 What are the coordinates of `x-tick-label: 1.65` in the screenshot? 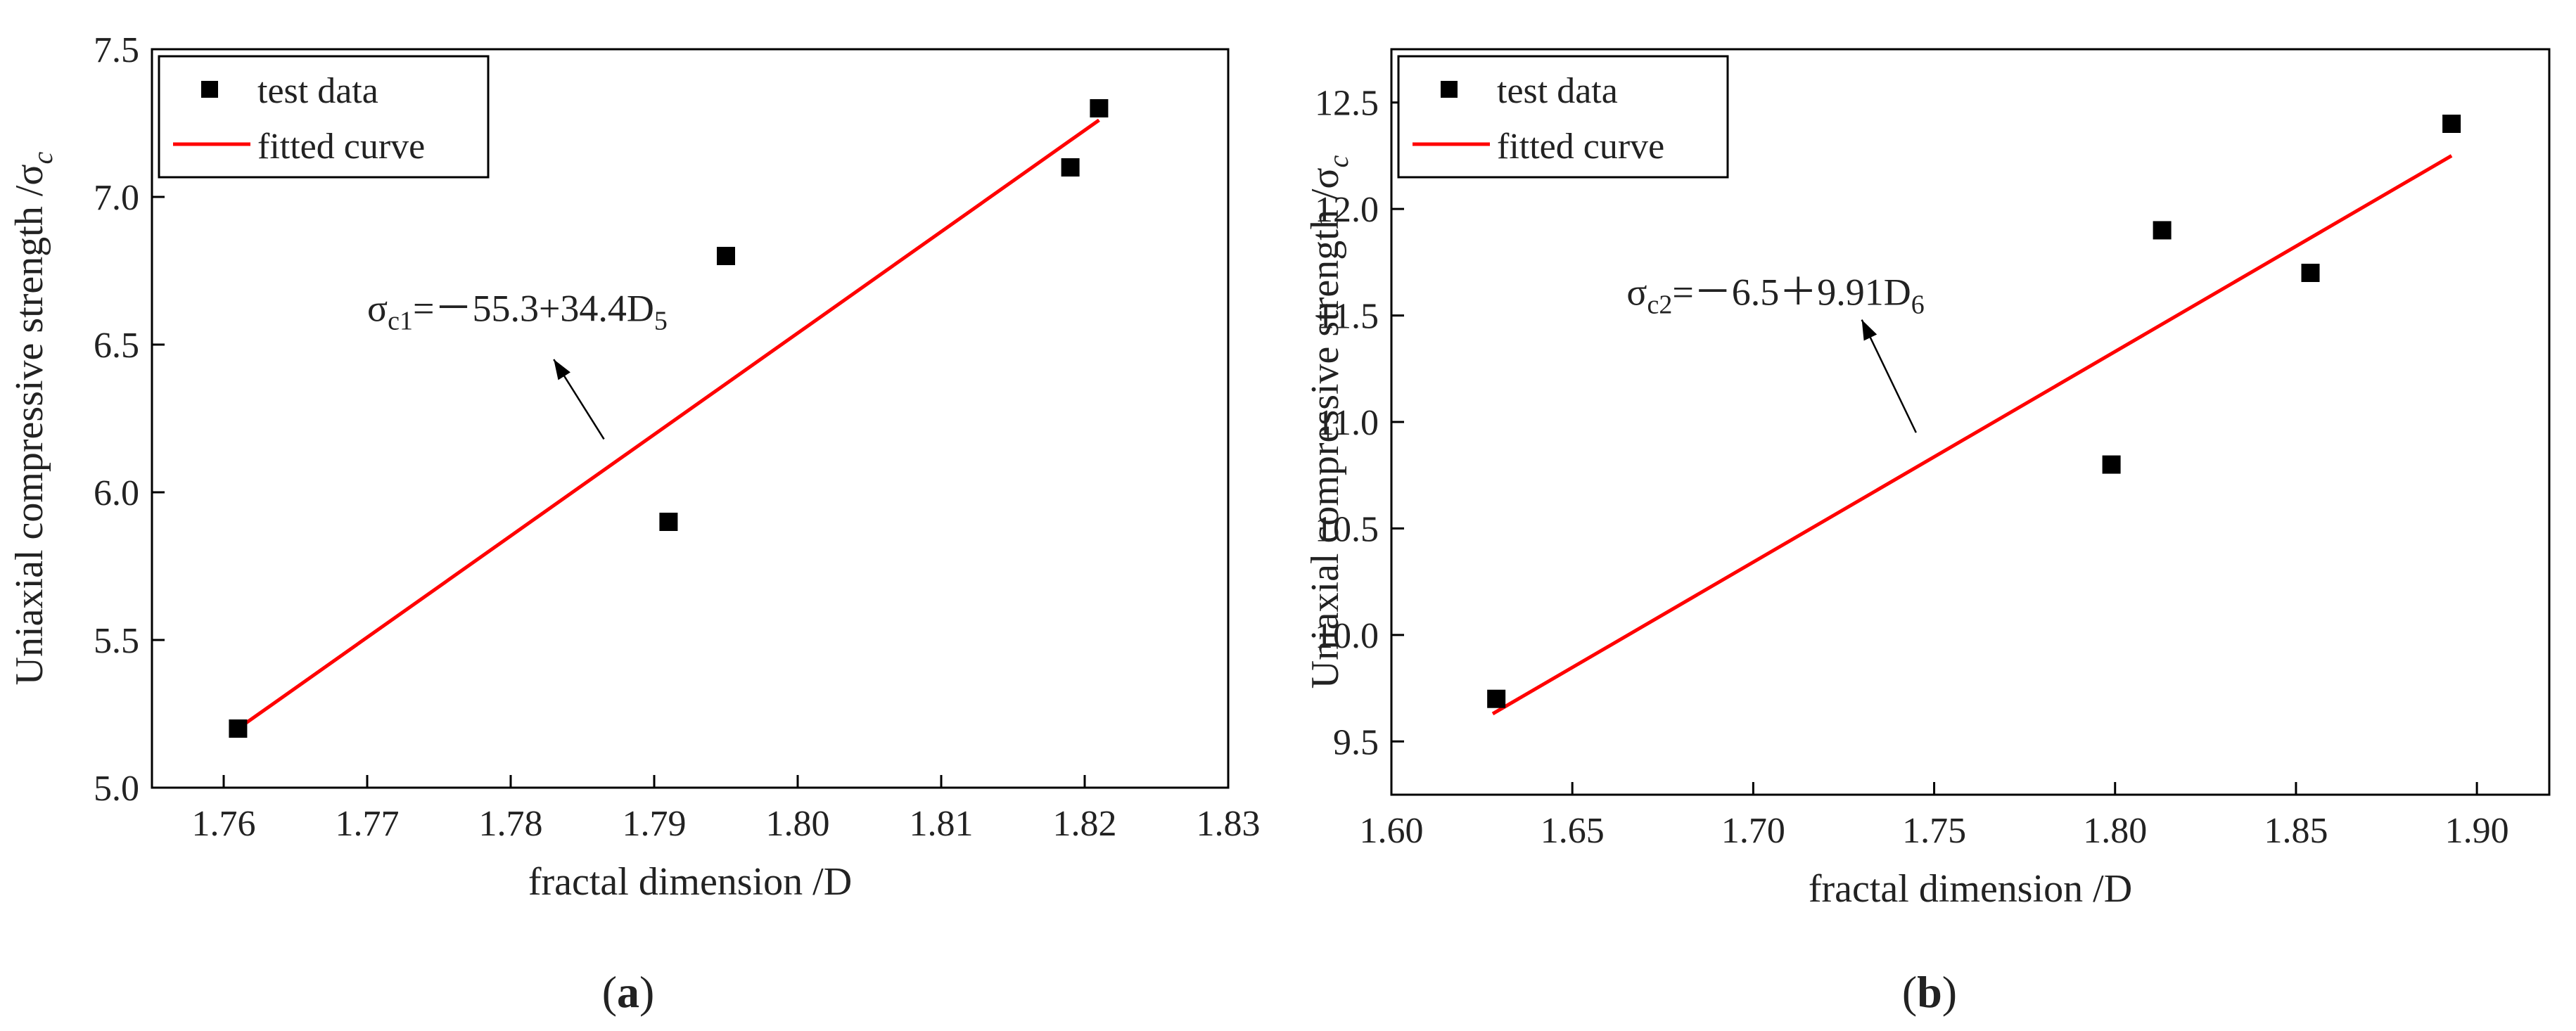 It's located at (1573, 831).